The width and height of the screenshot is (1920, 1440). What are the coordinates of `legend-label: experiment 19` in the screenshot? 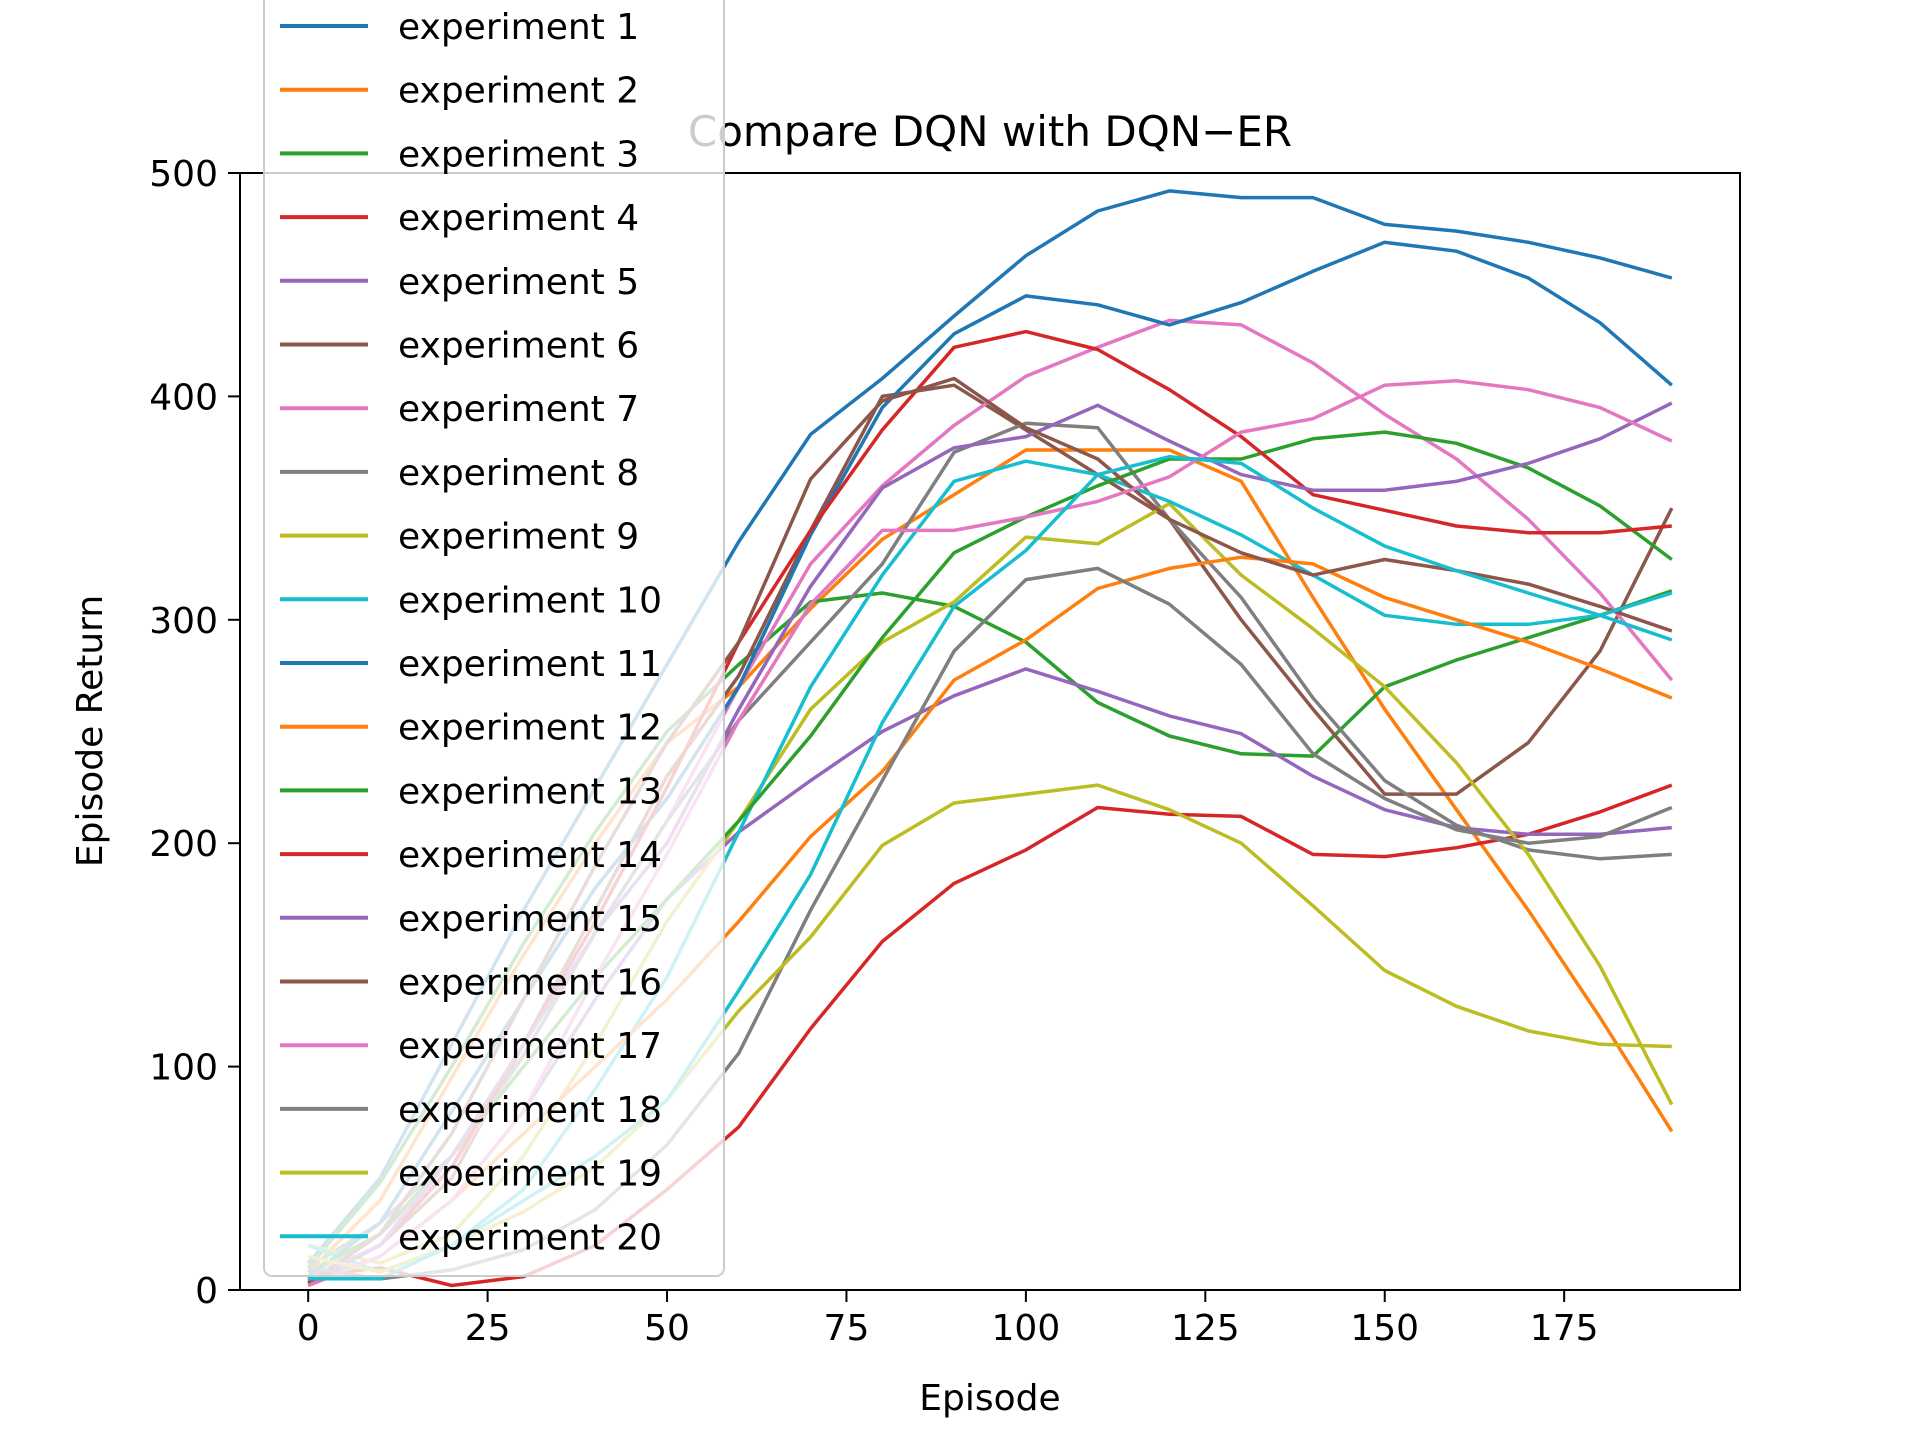 It's located at (530, 1174).